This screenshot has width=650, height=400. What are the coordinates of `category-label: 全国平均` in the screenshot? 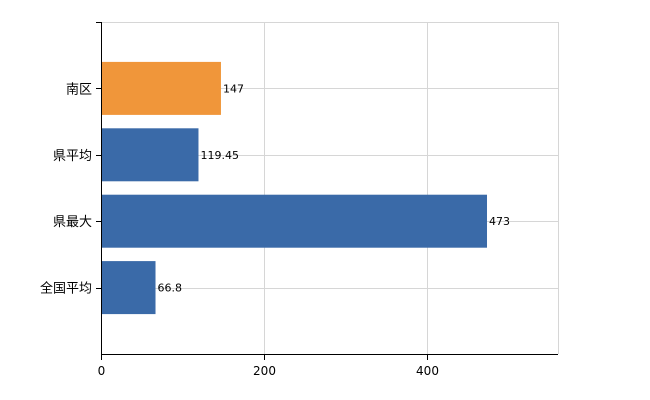 It's located at (66, 289).